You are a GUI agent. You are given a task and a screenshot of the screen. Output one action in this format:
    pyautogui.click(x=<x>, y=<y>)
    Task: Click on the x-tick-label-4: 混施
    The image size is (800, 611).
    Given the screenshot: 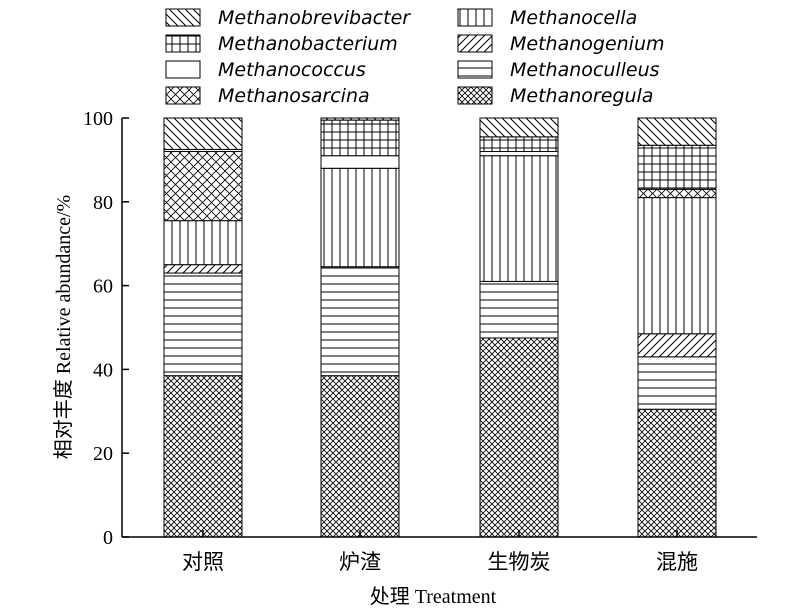 What is the action you would take?
    pyautogui.click(x=677, y=562)
    